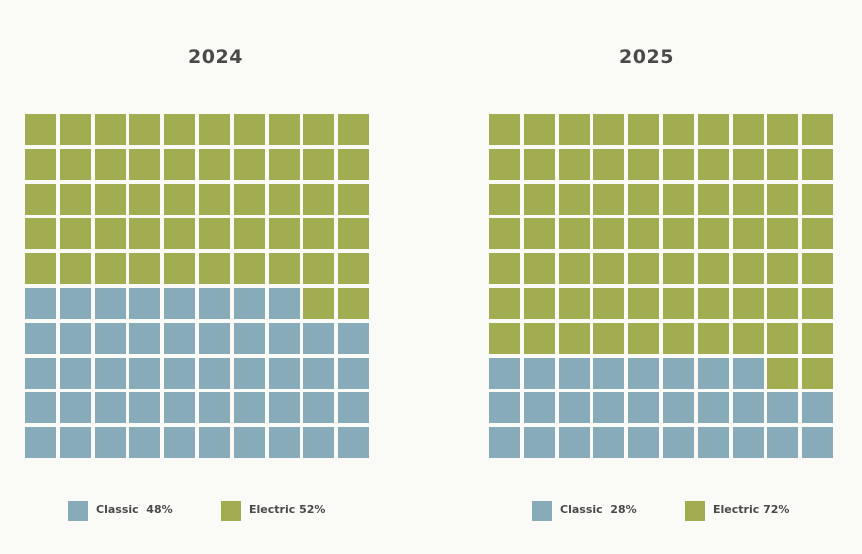  Describe the element at coordinates (598, 509) in the screenshot. I see `legend-label-classic: Classic 28%` at that location.